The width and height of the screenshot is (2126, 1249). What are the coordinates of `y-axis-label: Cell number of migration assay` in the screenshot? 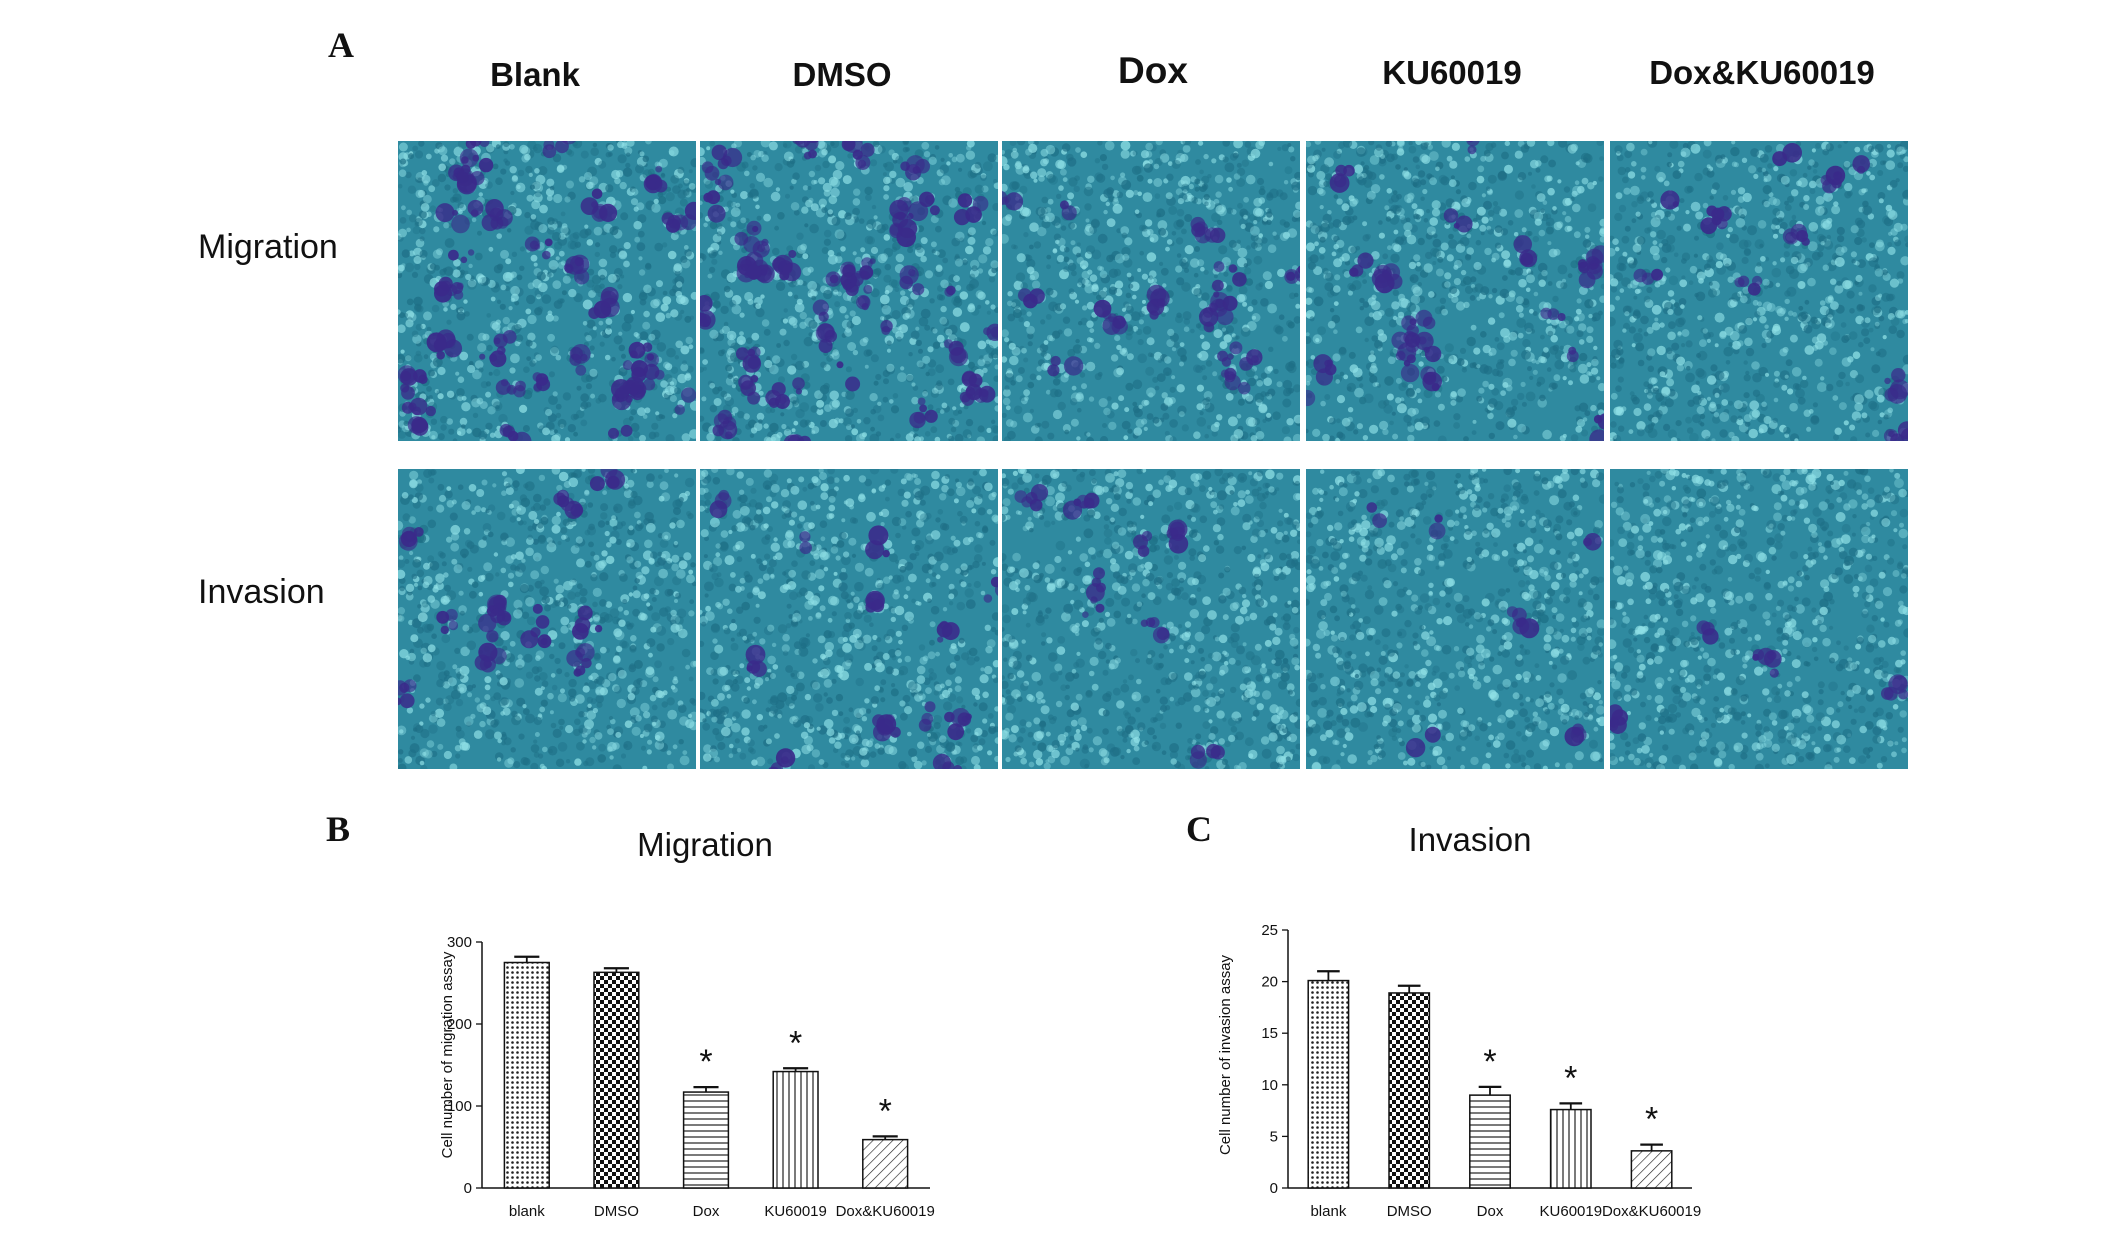 It's located at (447, 1054).